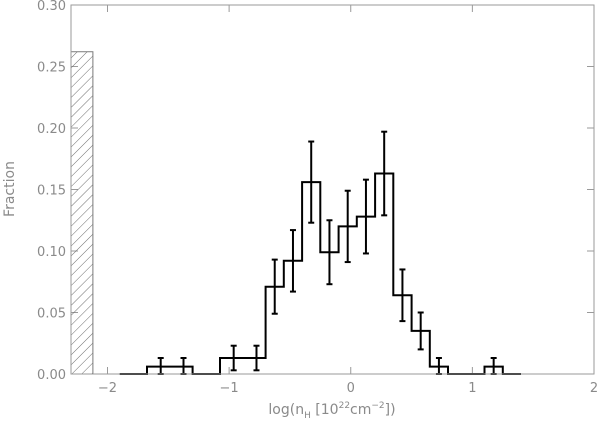 The image size is (600, 424). What do you see at coordinates (229, 388) in the screenshot?
I see `x-tick-label: −1` at bounding box center [229, 388].